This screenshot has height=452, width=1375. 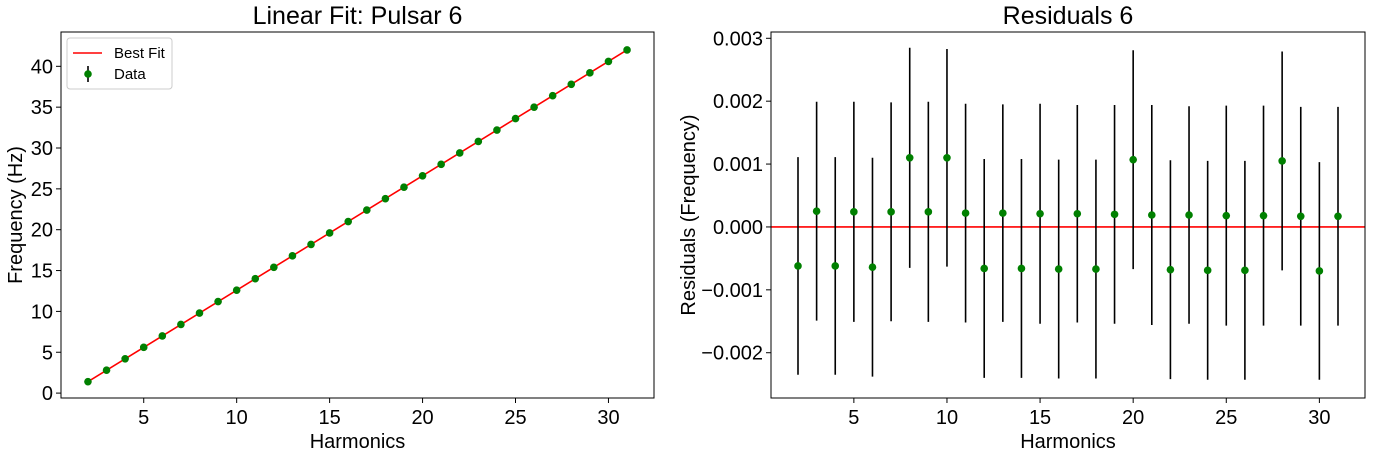 I want to click on y-tick-label: 15, so click(x=42, y=272).